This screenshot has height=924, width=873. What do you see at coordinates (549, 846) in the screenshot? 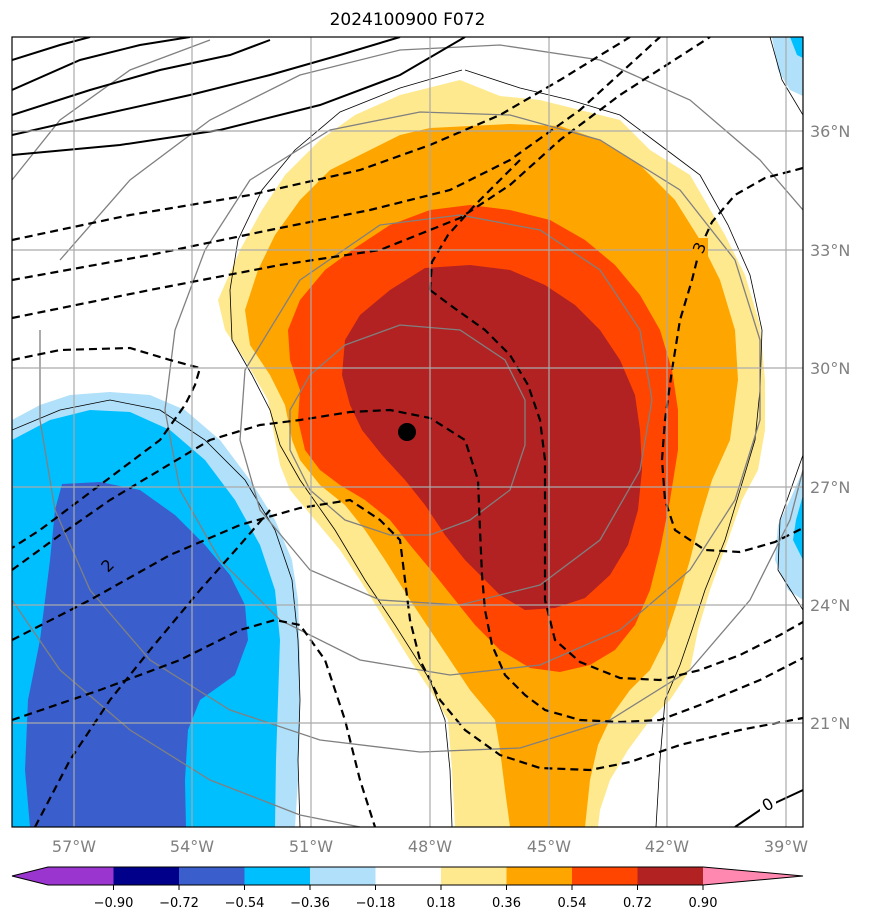
I see `lon-label: 45°W` at bounding box center [549, 846].